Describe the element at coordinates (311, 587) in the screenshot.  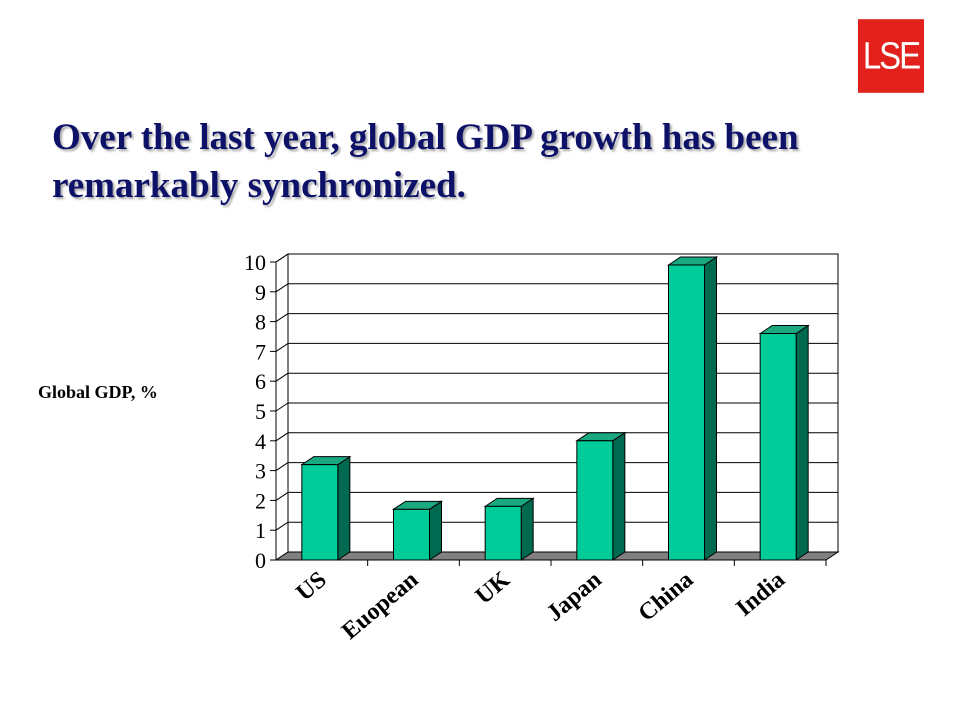
I see `x-tick-label: US` at that location.